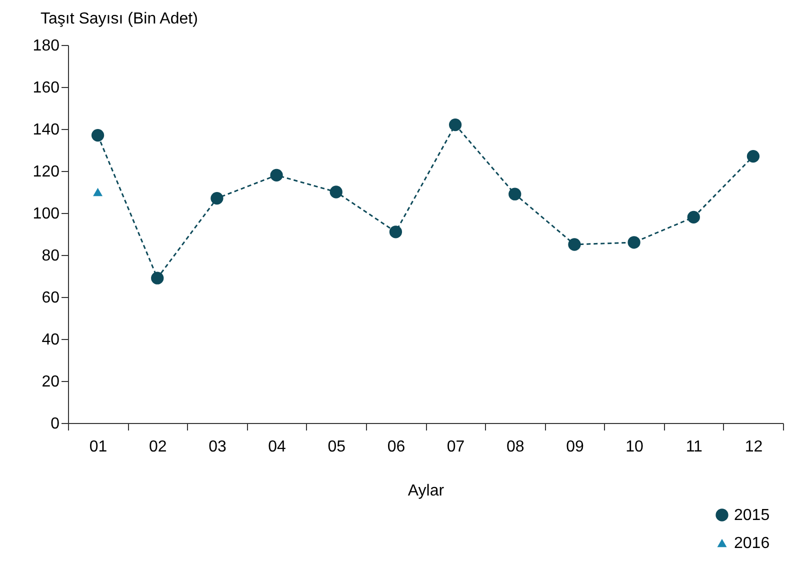 This screenshot has width=785, height=565. I want to click on x-tick-label: 11, so click(694, 447).